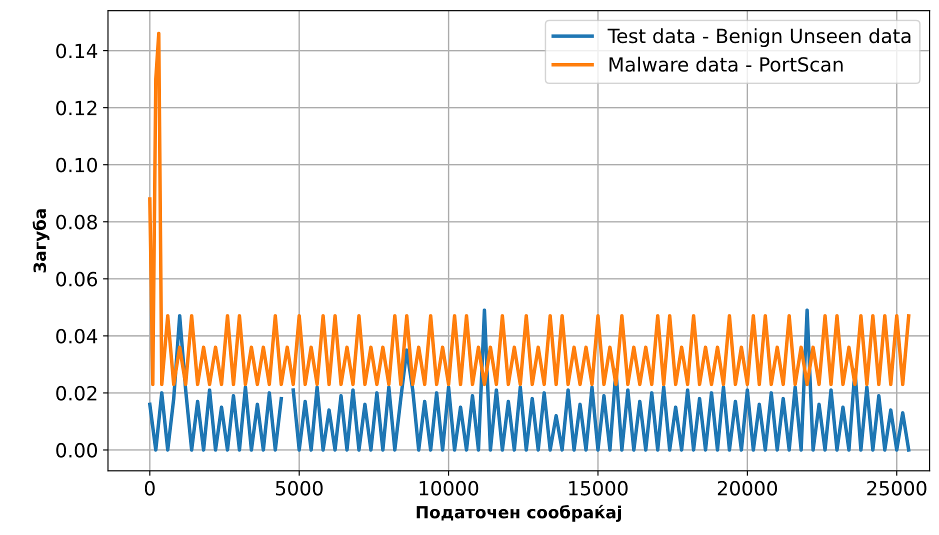  I want to click on x-tick-label: 5000, so click(299, 488).